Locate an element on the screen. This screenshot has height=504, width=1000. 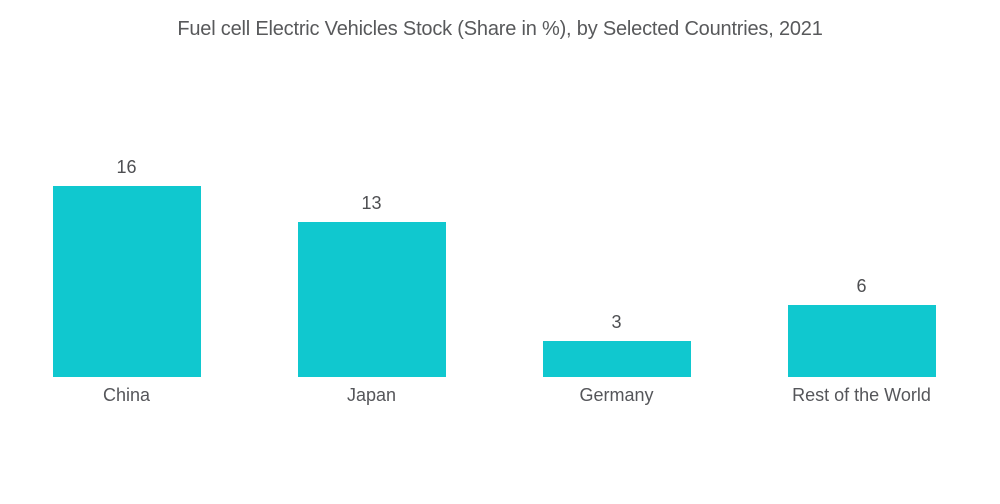
category-label-china: China is located at coordinates (126, 395).